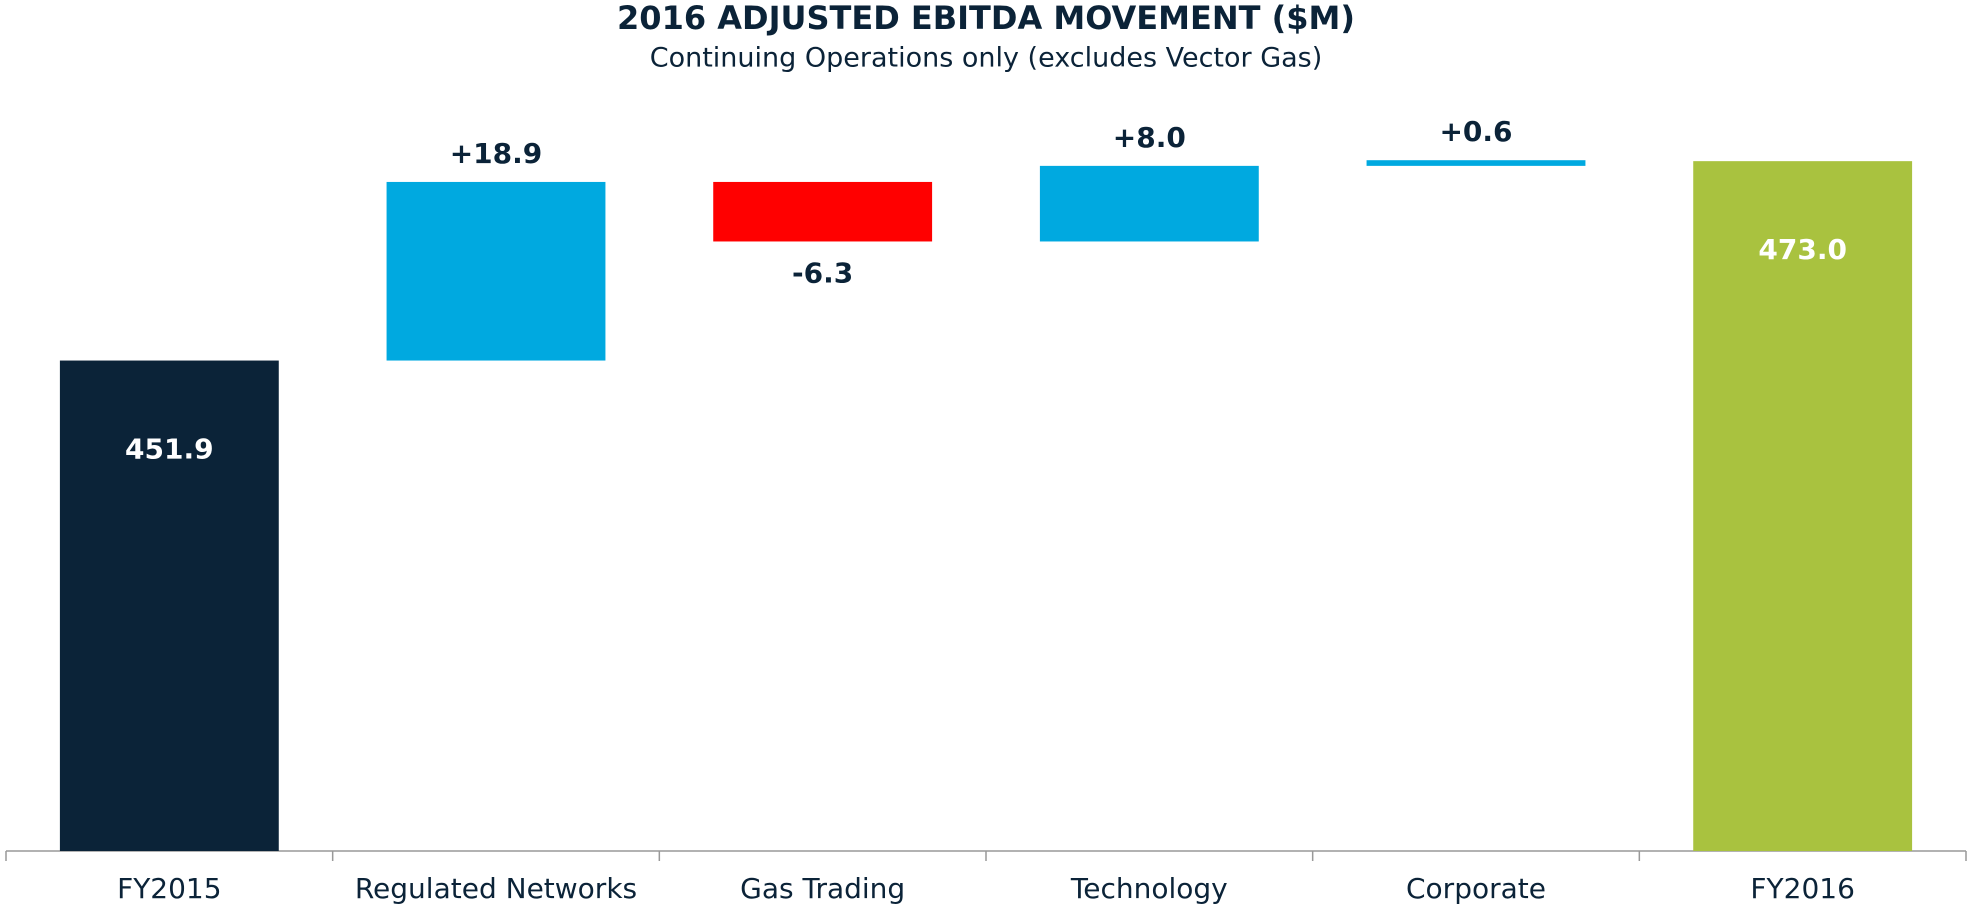 This screenshot has width=1972, height=908. What do you see at coordinates (496, 888) in the screenshot?
I see `x-tick-label: Regulated Networks` at bounding box center [496, 888].